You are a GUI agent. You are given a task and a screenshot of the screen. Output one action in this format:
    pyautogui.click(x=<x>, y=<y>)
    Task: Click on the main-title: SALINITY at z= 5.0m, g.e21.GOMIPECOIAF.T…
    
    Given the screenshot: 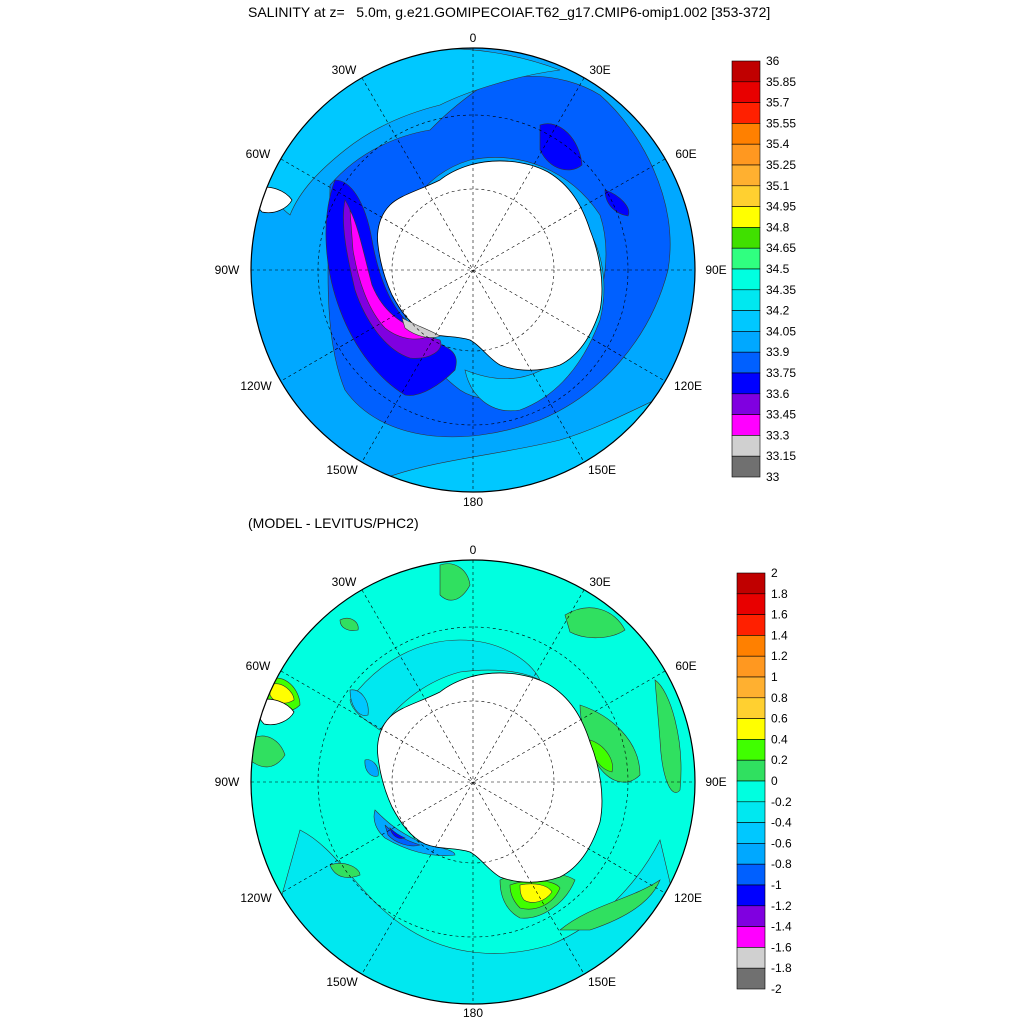 What is the action you would take?
    pyautogui.click(x=509, y=12)
    